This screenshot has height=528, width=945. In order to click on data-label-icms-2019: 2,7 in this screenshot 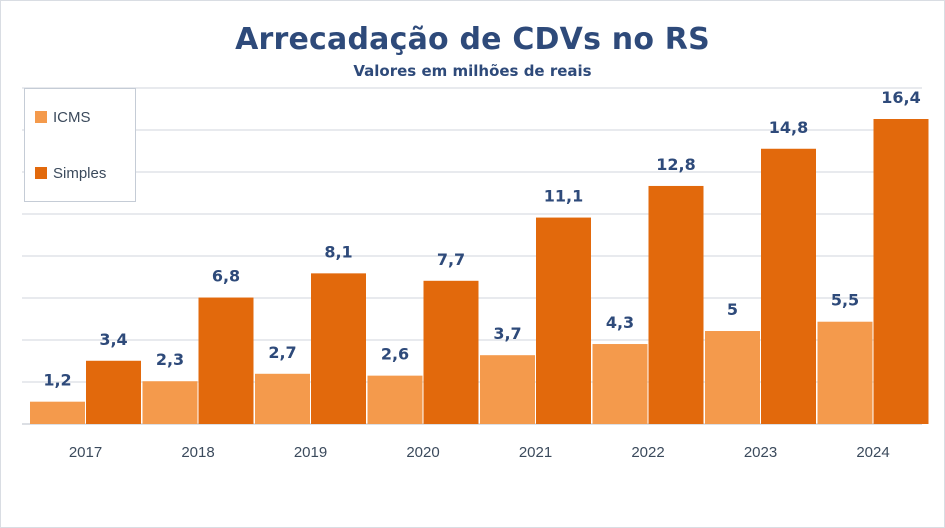, I will do `click(282, 352)`.